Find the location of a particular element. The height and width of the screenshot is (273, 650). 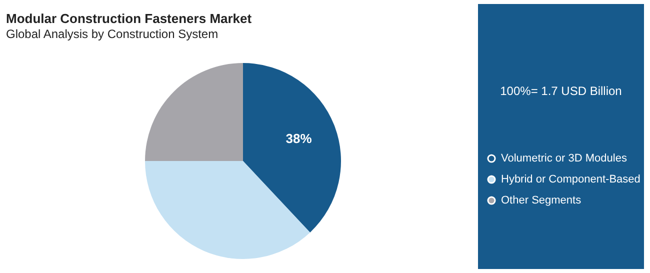

data-label: 38% is located at coordinates (299, 138).